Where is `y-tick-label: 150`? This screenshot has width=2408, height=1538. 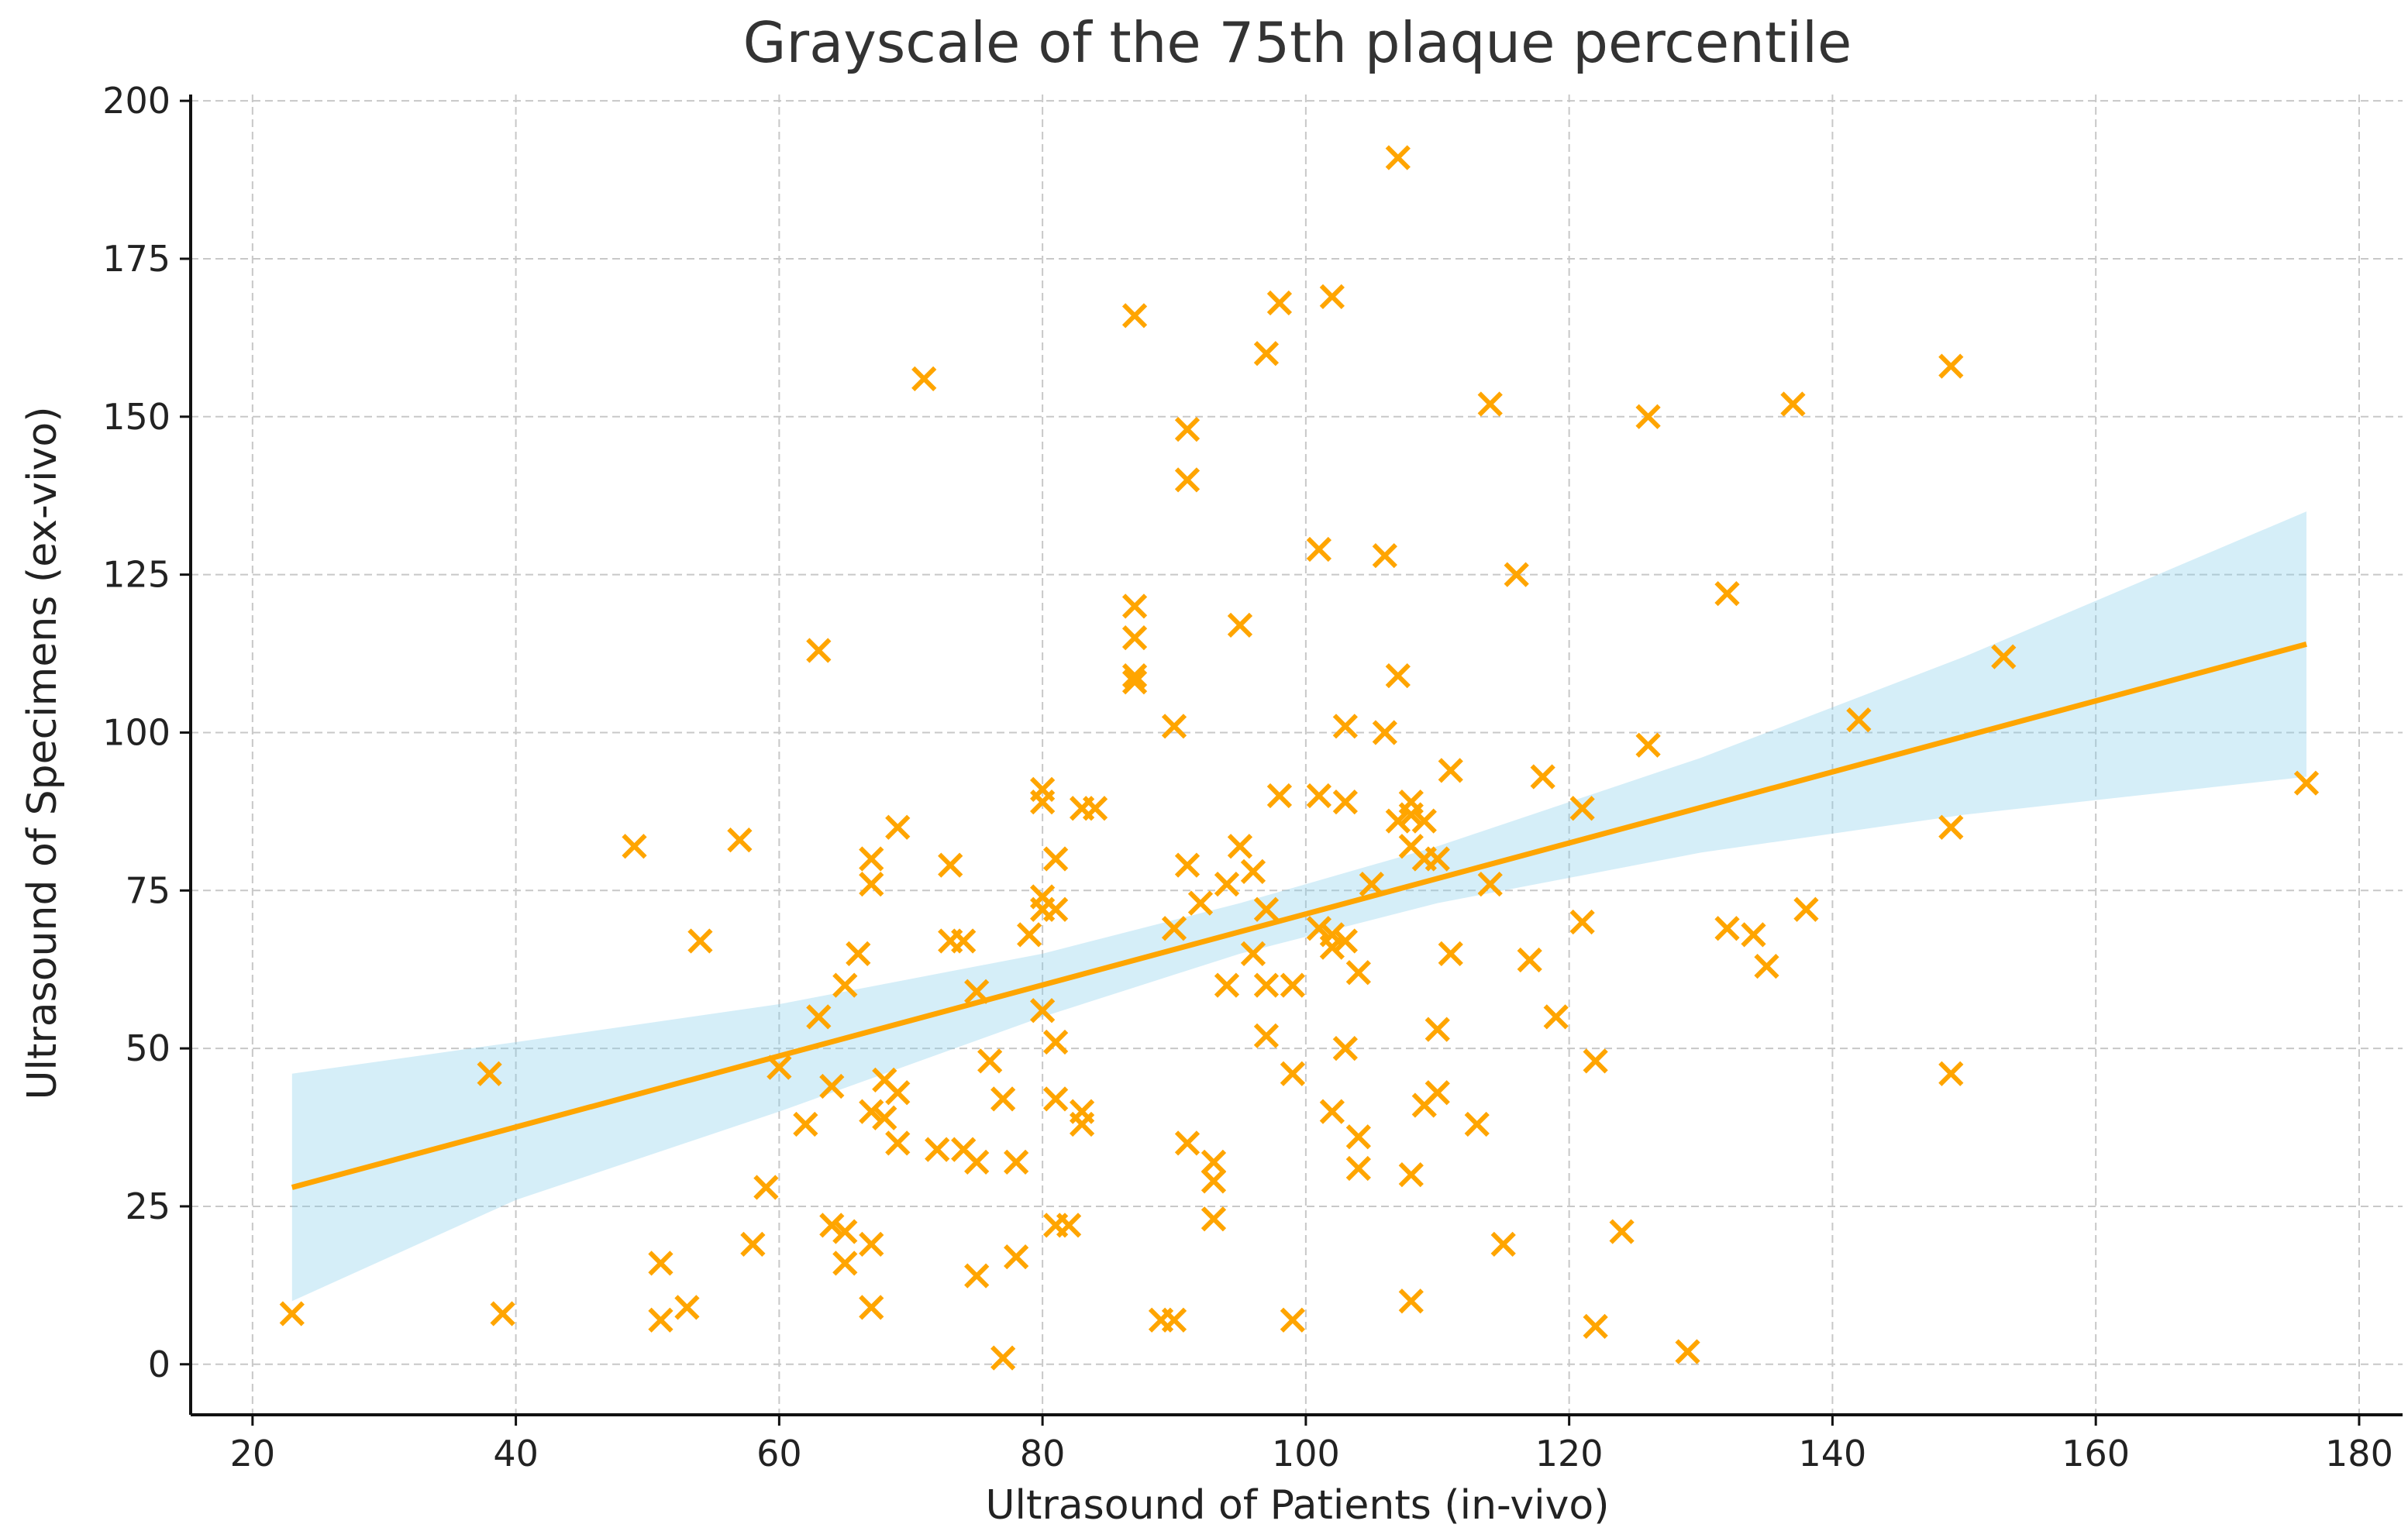 y-tick-label: 150 is located at coordinates (136, 417).